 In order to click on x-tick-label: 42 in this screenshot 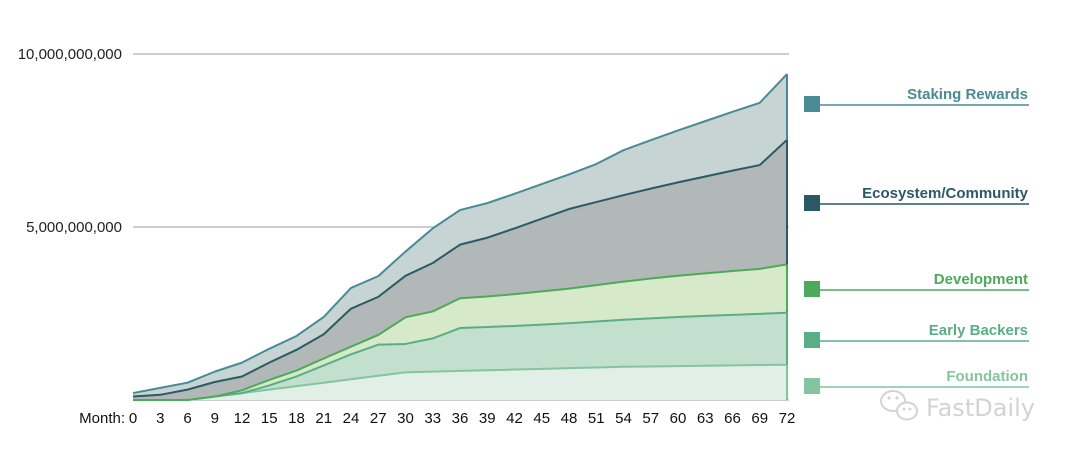, I will do `click(514, 418)`.